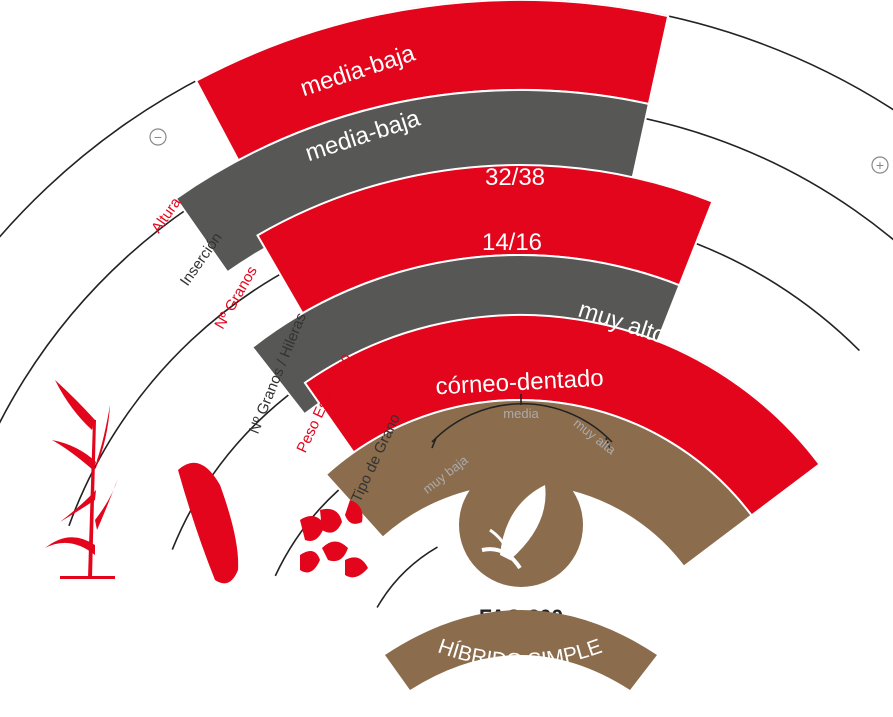 The width and height of the screenshot is (893, 717). What do you see at coordinates (434, 443) in the screenshot?
I see `scale-tick-low` at bounding box center [434, 443].